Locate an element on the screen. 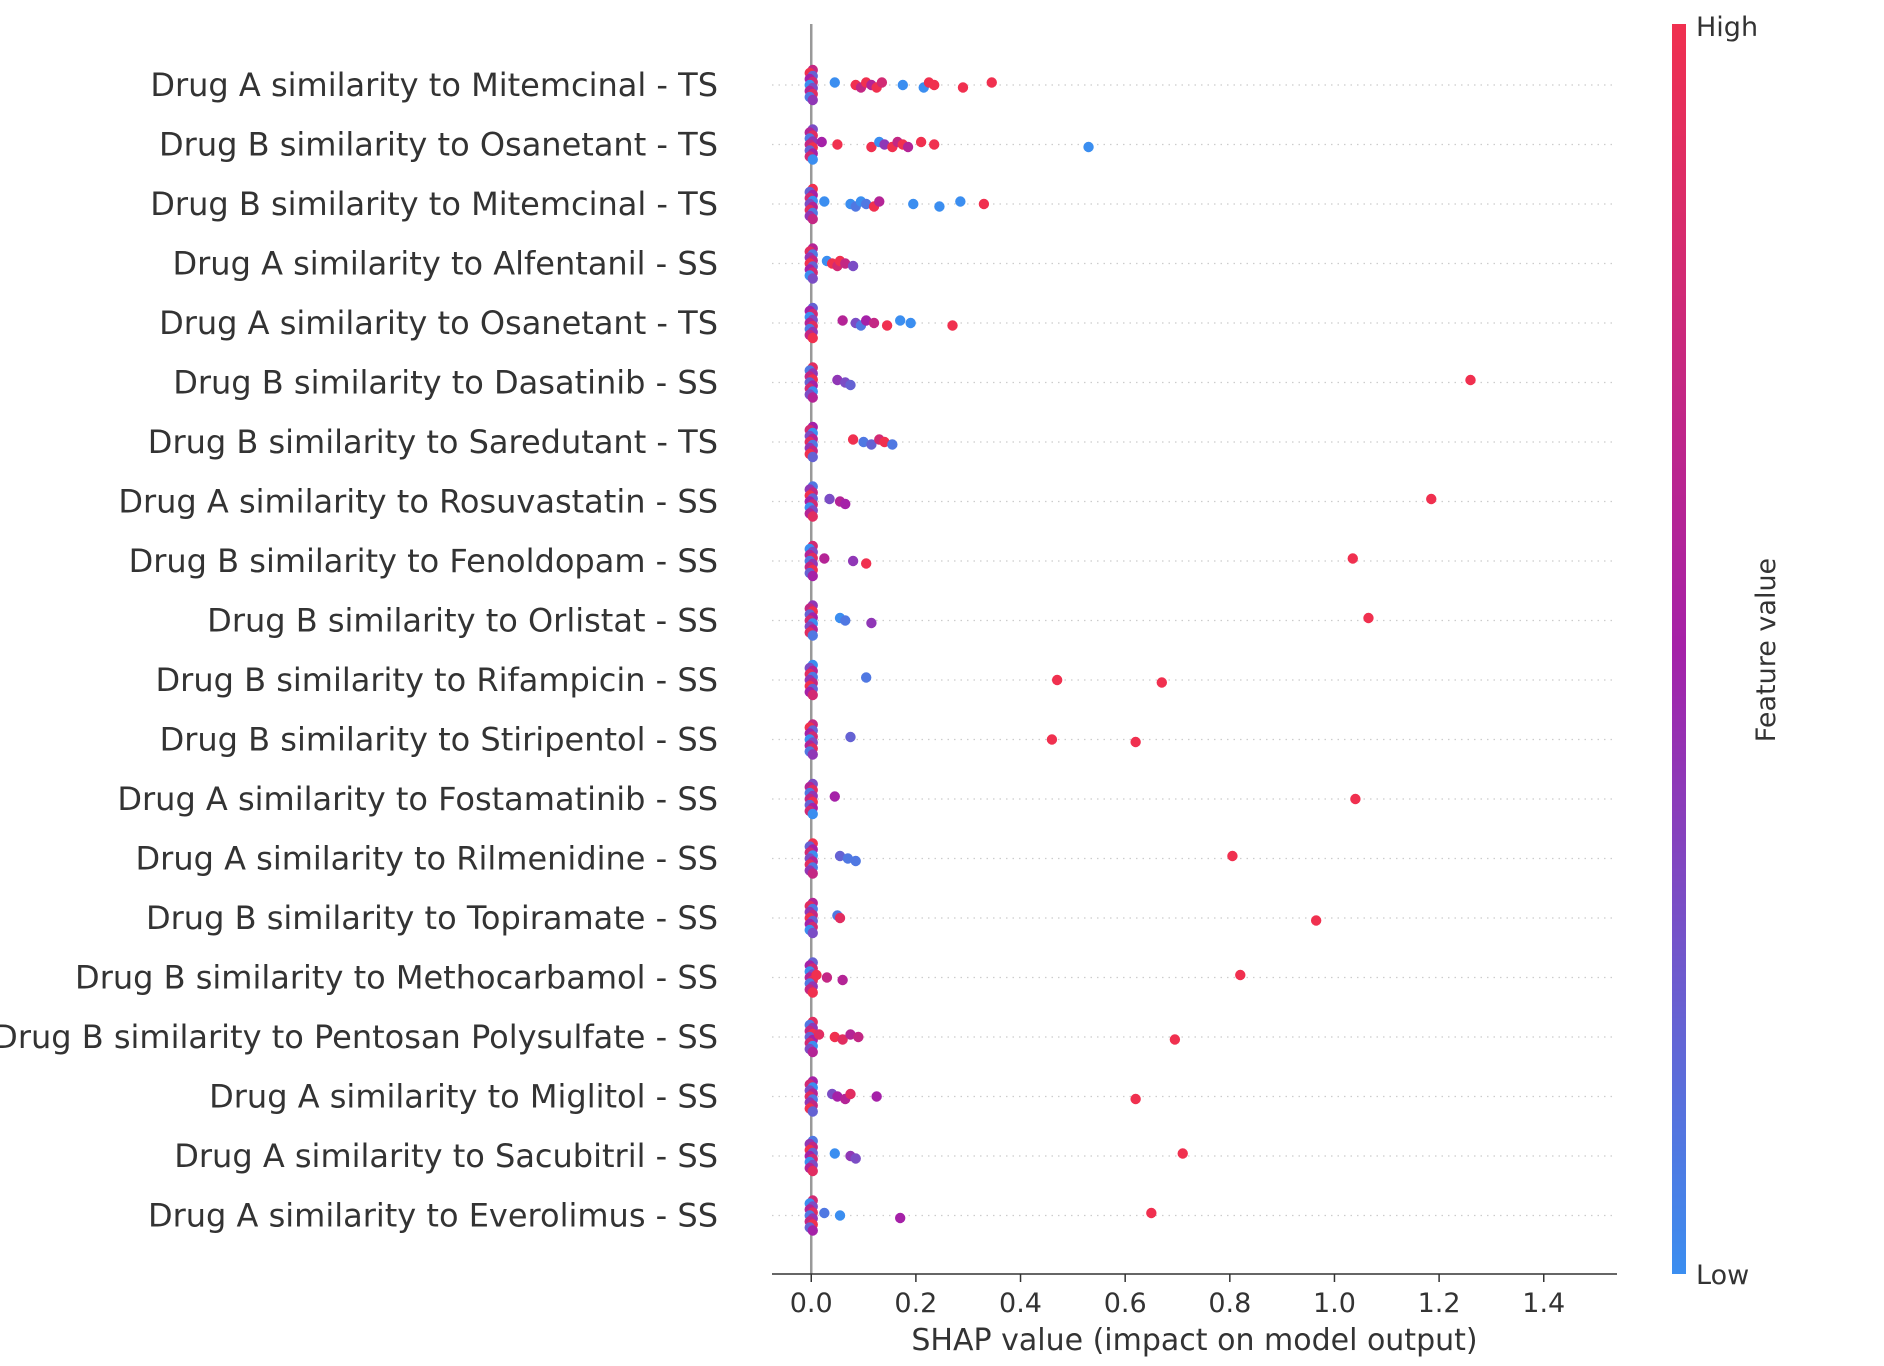 This screenshot has width=1884, height=1366. feature-label: Drug B similarity to Saredutant - TS is located at coordinates (433, 442).